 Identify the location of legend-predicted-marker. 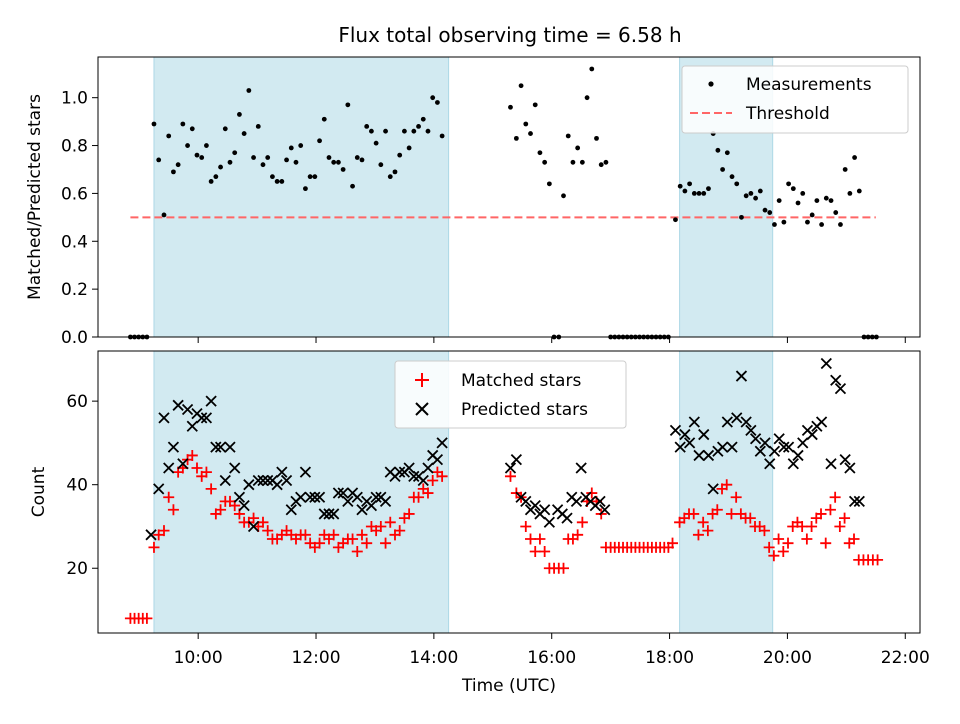
(422, 409).